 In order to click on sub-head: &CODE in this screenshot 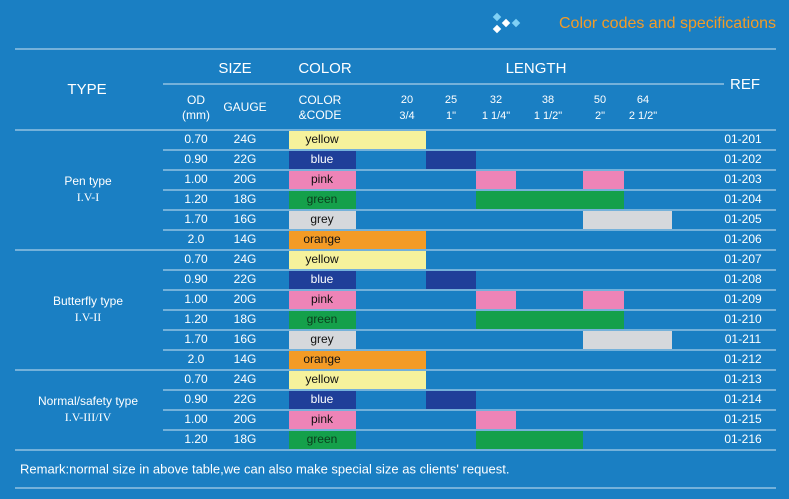, I will do `click(320, 115)`.